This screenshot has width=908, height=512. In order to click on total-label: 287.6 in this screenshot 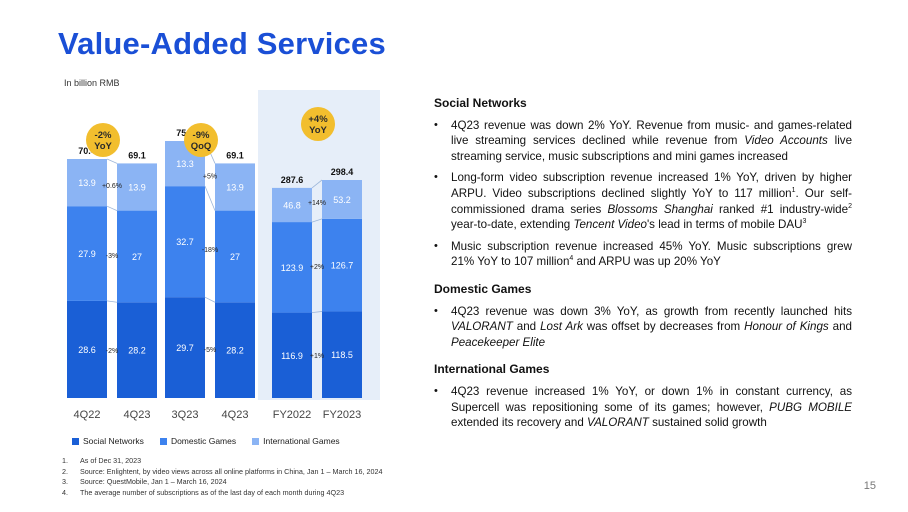, I will do `click(292, 180)`.